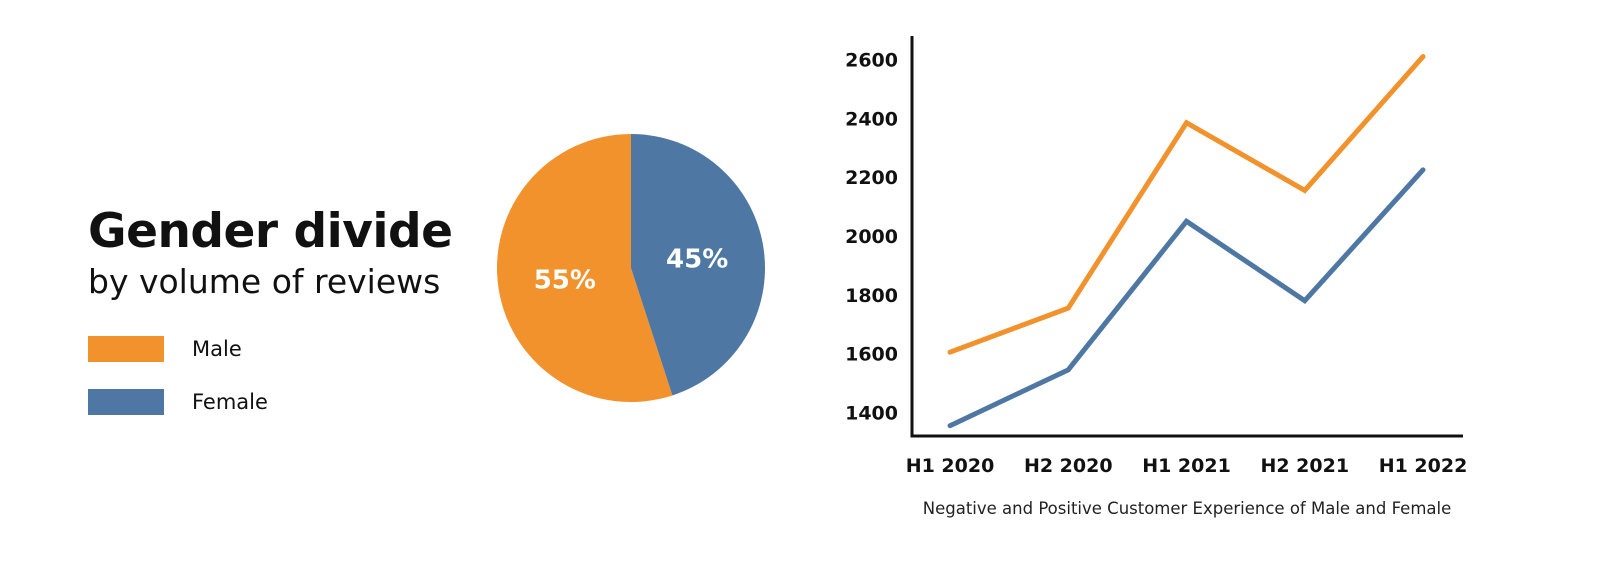  What do you see at coordinates (1423, 466) in the screenshot?
I see `x-tick-label: H1 2022` at bounding box center [1423, 466].